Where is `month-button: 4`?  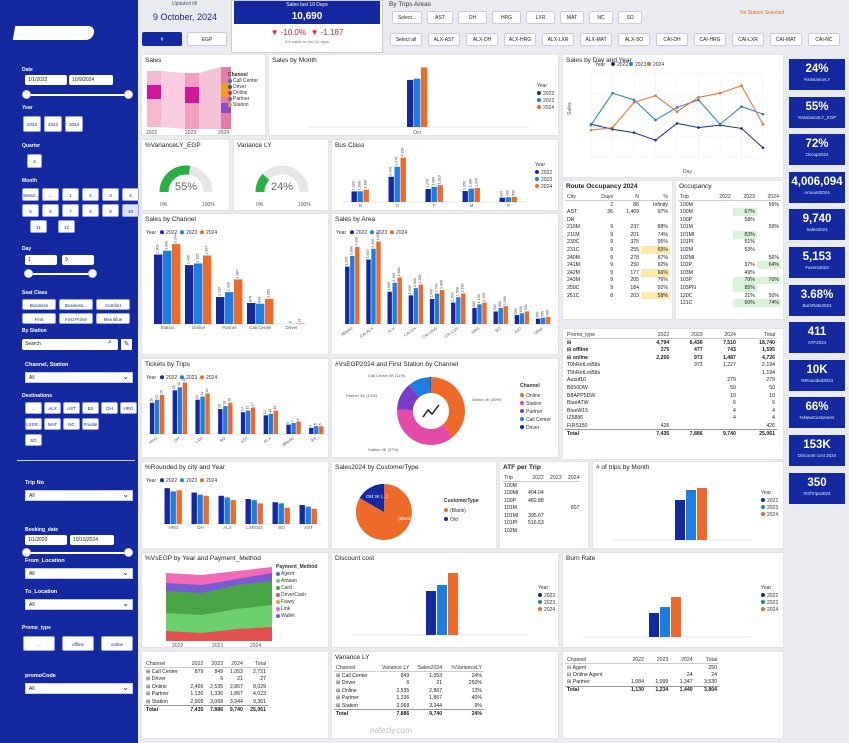
month-button: 4 is located at coordinates (130, 194).